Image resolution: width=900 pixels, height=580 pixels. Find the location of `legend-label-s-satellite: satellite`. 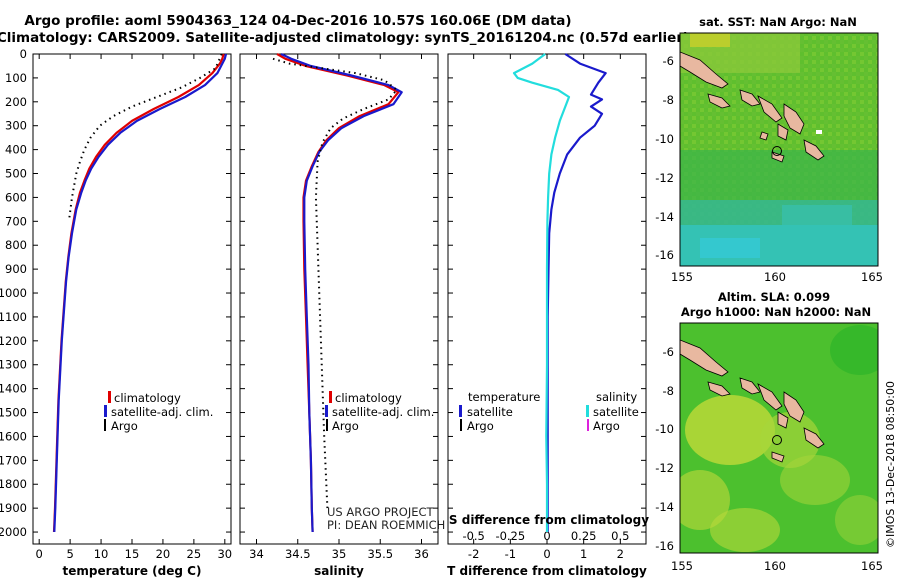

legend-label-s-satellite: satellite is located at coordinates (616, 412).